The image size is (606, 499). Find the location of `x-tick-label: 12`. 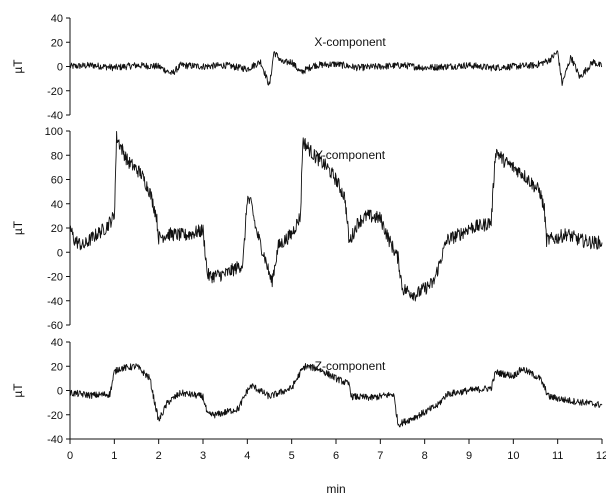

x-tick-label: 12 is located at coordinates (601, 456).